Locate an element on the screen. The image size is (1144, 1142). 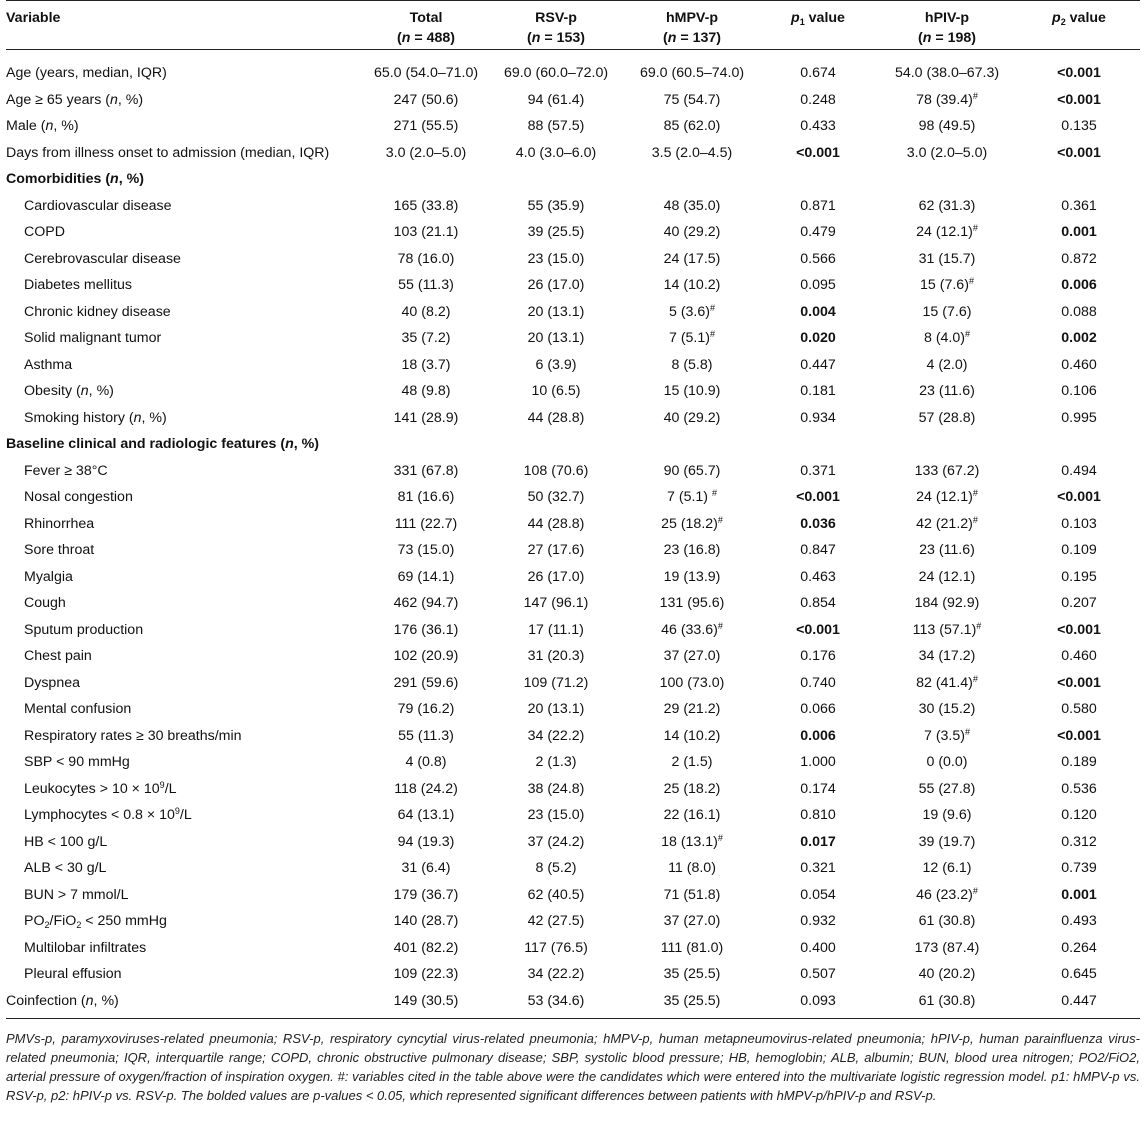
cell-hpiv: 55 (27.8) is located at coordinates (947, 788).